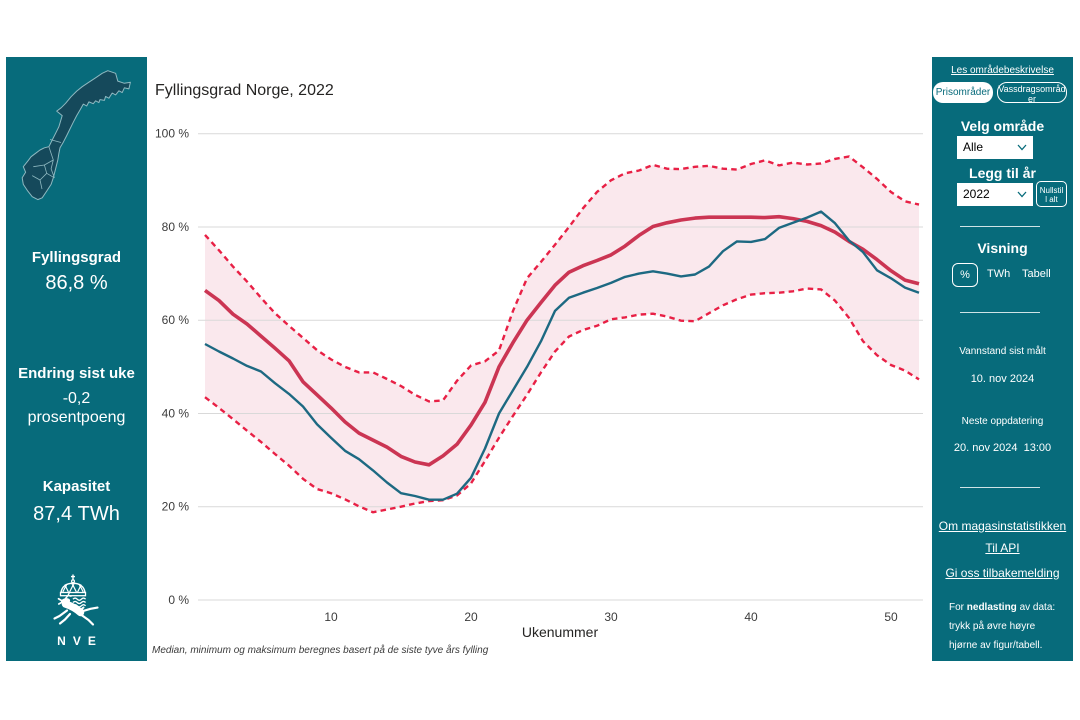 The width and height of the screenshot is (1080, 720). Describe the element at coordinates (611, 617) in the screenshot. I see `svg-text: 30` at that location.